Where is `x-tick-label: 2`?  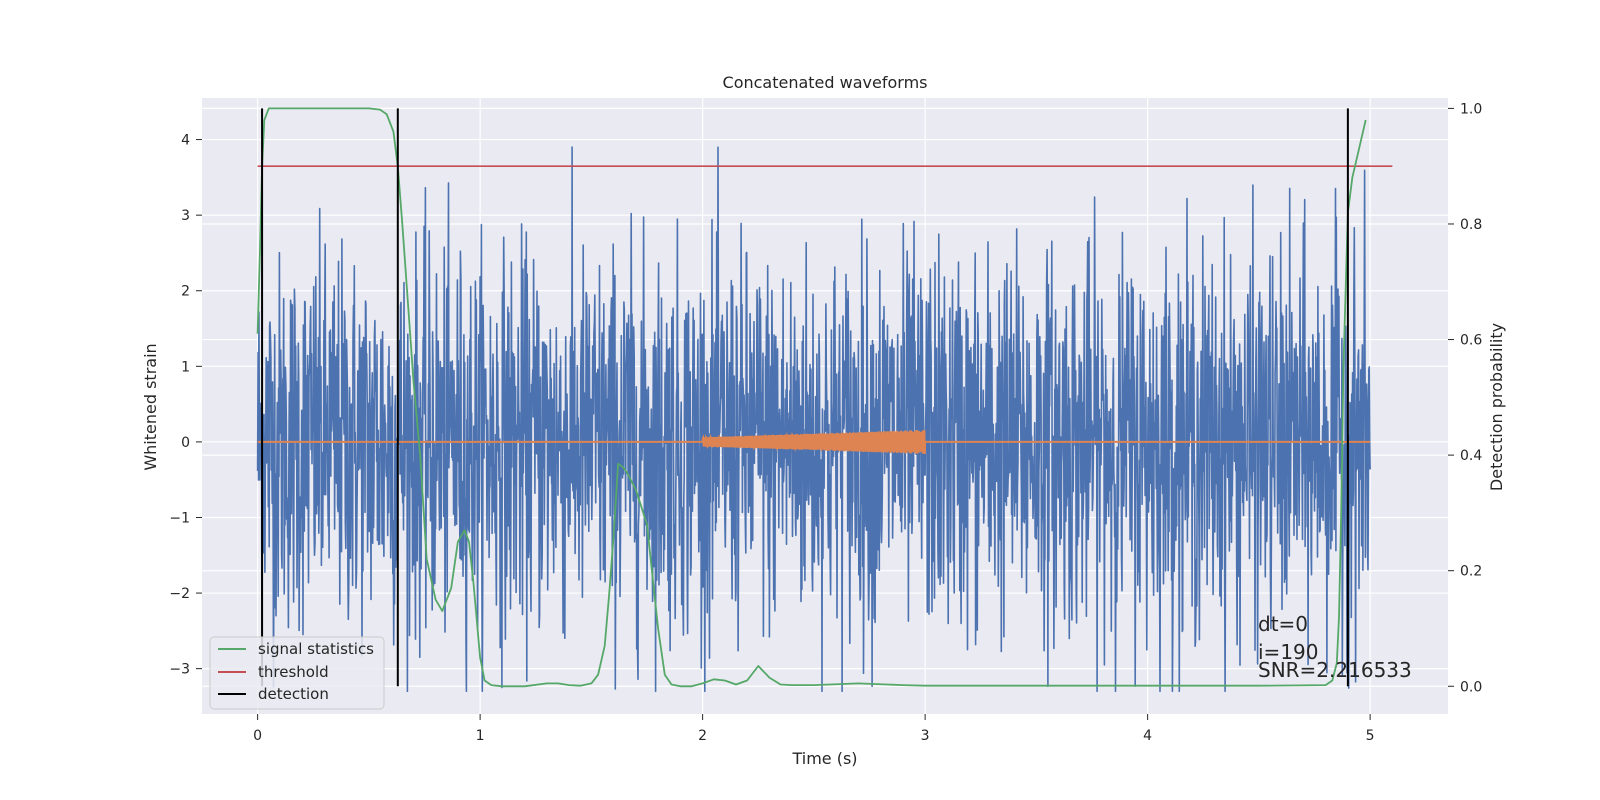
x-tick-label: 2 is located at coordinates (702, 736).